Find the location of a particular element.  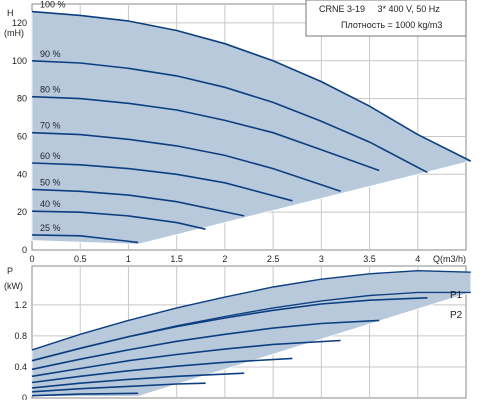

p1-curve-label: P1 is located at coordinates (456, 295).